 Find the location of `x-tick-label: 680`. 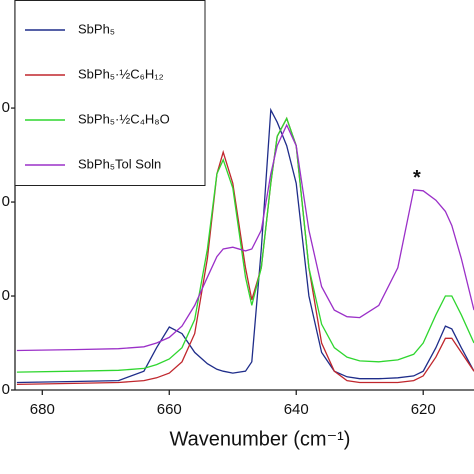

x-tick-label: 680 is located at coordinates (42, 409).